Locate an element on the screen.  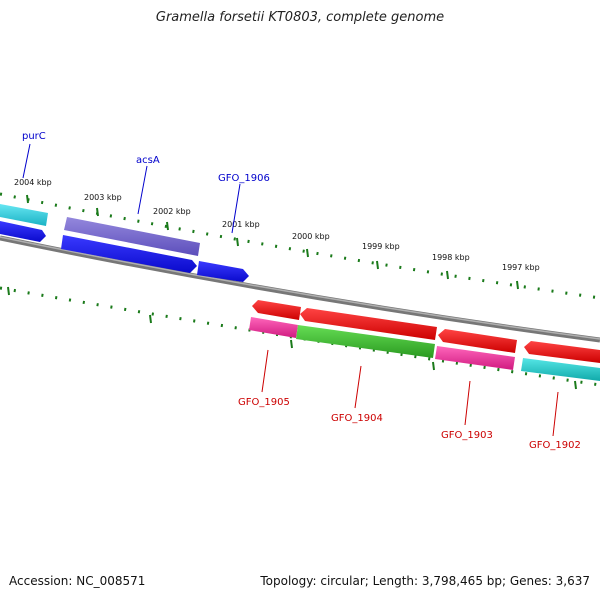
accession-text: Accession: NC_008571 is located at coordinates (77, 581).